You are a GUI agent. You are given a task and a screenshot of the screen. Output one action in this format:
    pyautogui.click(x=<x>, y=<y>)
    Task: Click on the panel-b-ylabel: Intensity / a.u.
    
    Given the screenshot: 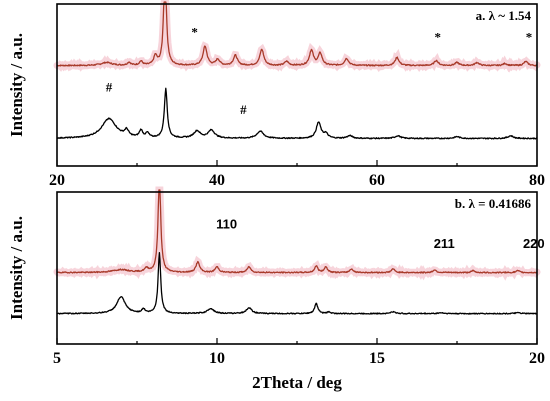 What is the action you would take?
    pyautogui.click(x=16, y=268)
    